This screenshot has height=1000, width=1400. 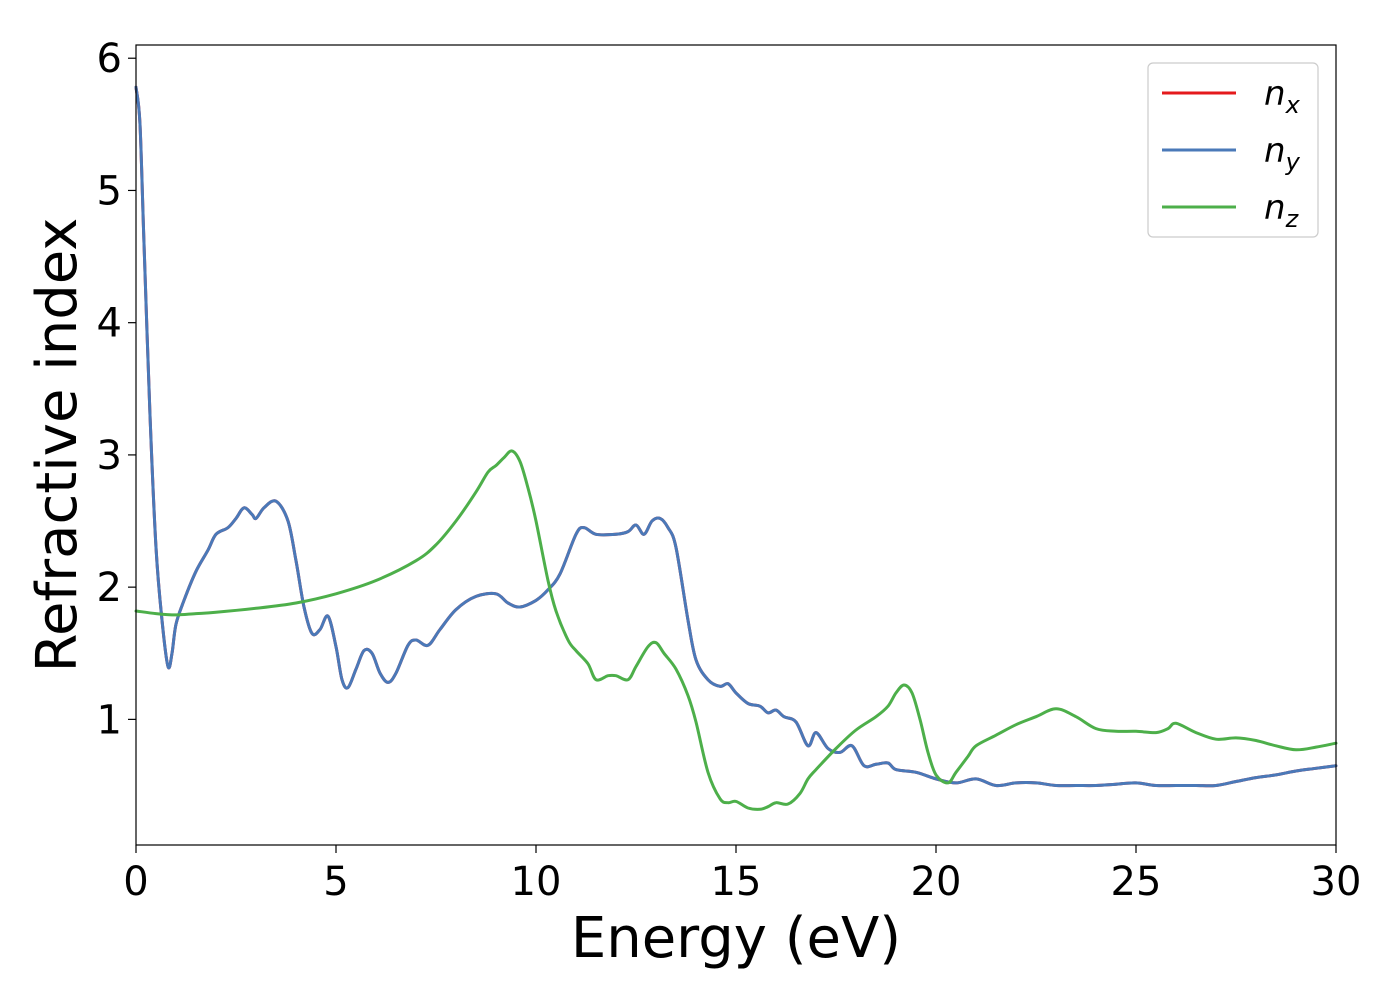 I want to click on x-tick-label: 10, so click(x=536, y=882).